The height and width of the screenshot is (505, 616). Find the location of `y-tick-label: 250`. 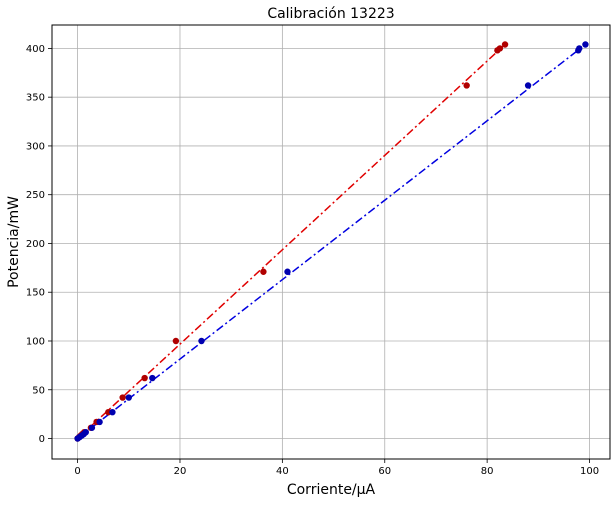

y-tick-label: 250 is located at coordinates (35, 195).